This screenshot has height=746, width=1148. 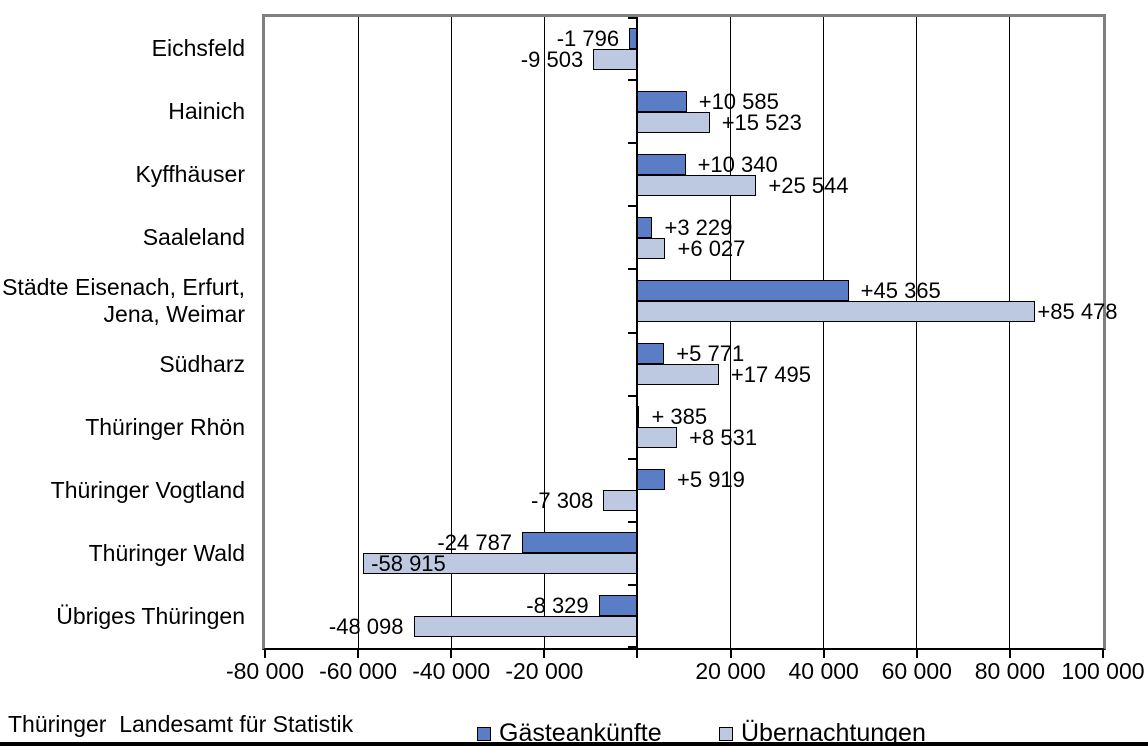 I want to click on legend-label: Gästeankünfte, so click(x=580, y=732).